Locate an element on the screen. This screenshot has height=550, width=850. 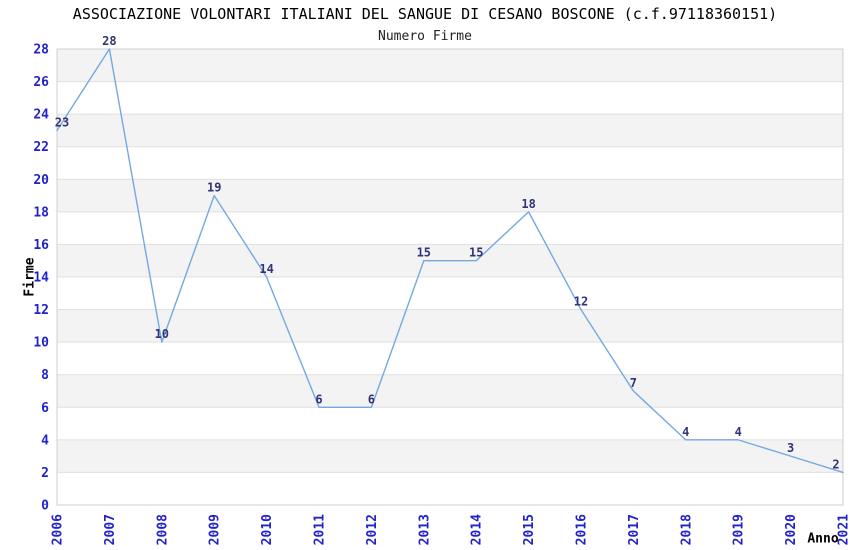
y-tick-label: 6 is located at coordinates (45, 408).